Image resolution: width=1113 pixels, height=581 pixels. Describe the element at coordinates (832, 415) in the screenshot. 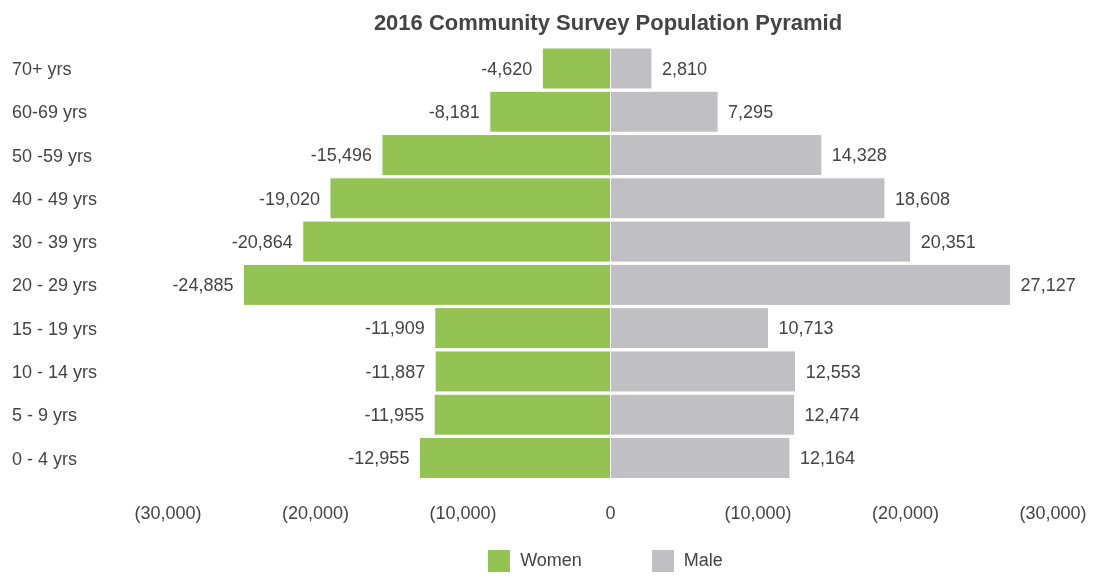

I see `data-label: 12,474` at that location.